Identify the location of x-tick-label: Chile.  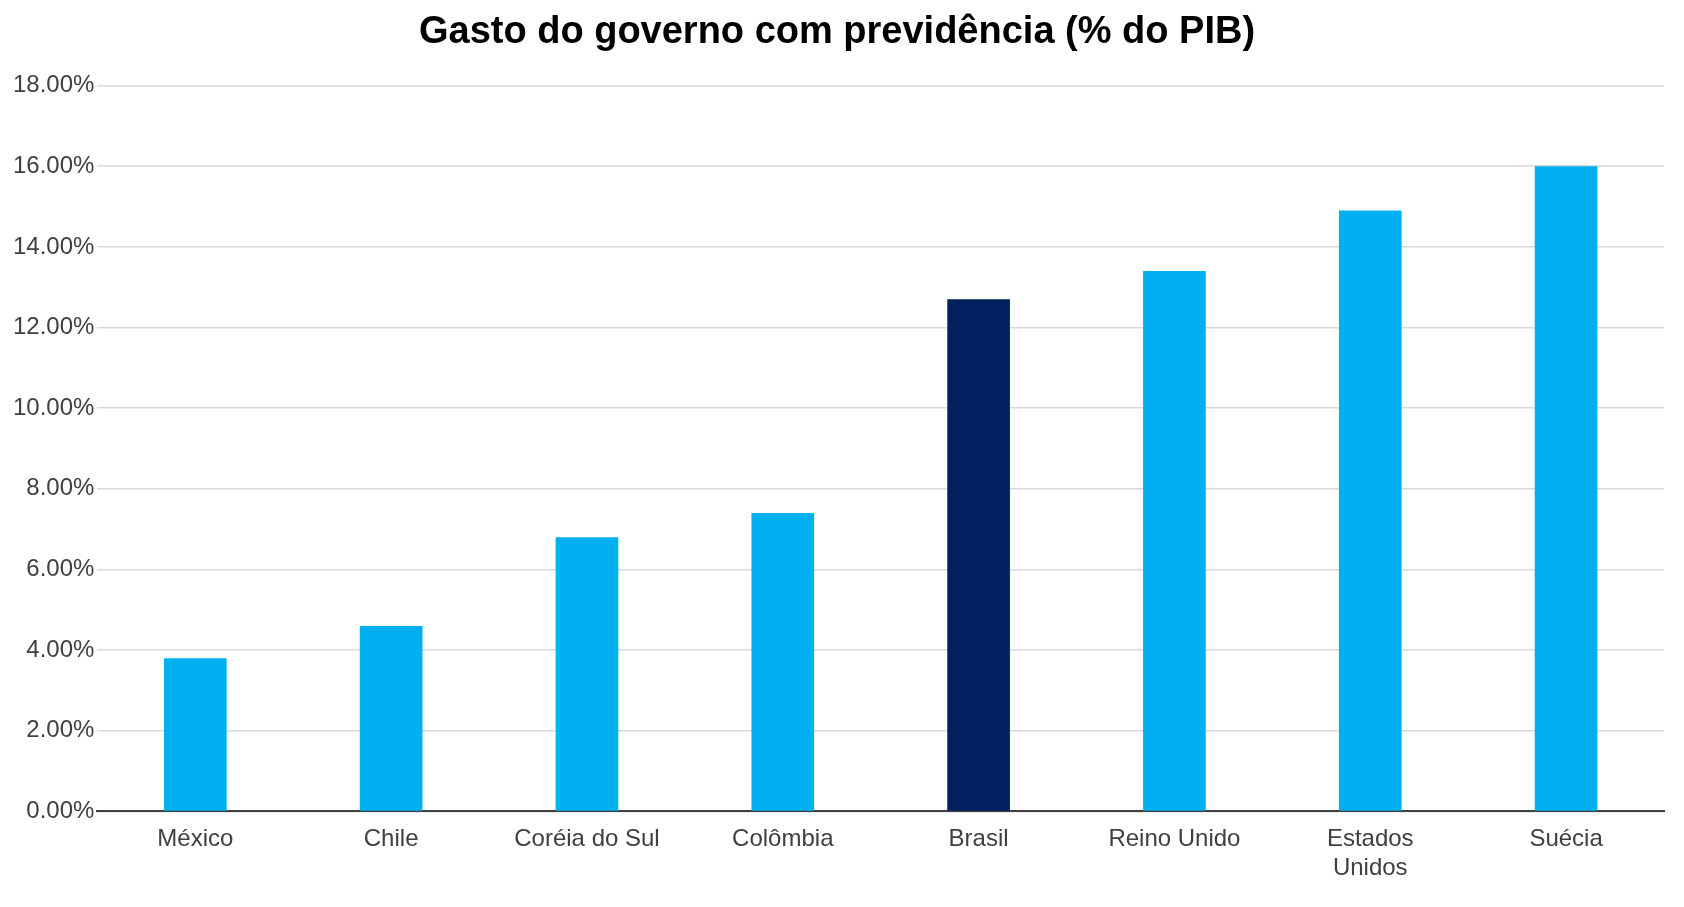
(391, 838).